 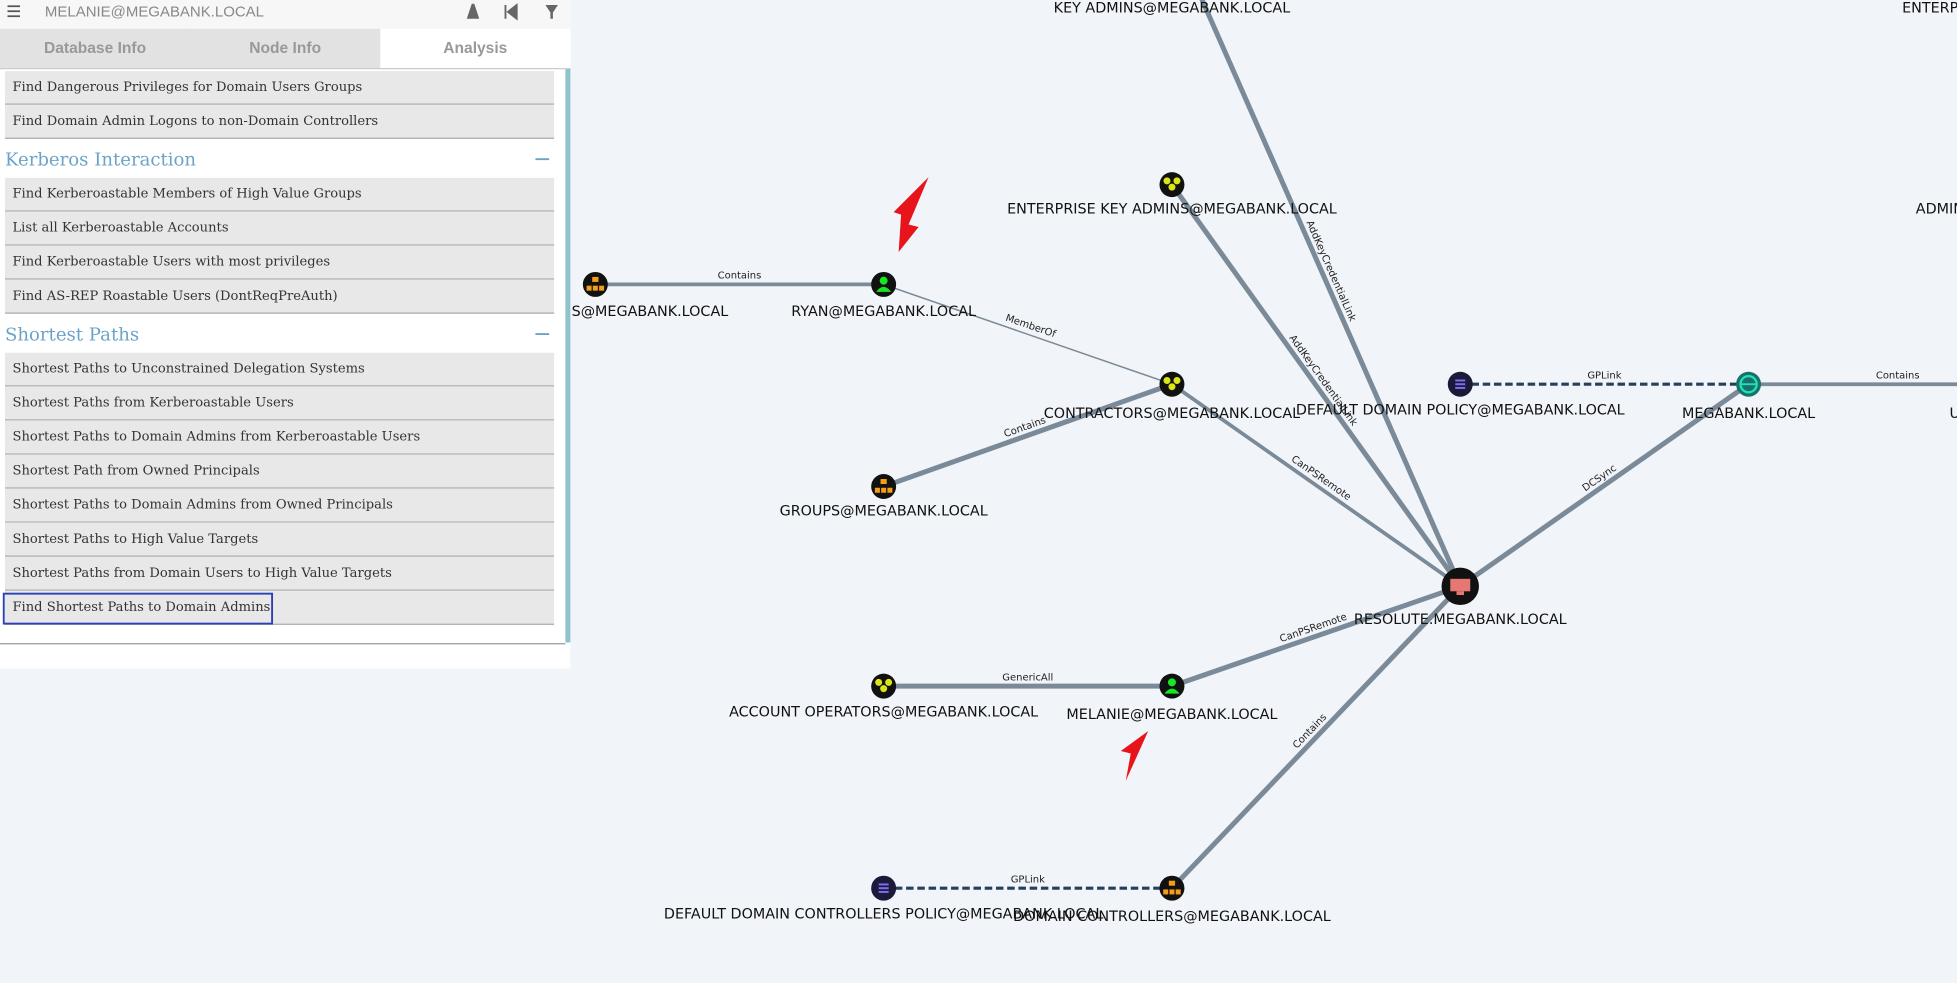 What do you see at coordinates (551, 11) in the screenshot?
I see `filter-icon` at bounding box center [551, 11].